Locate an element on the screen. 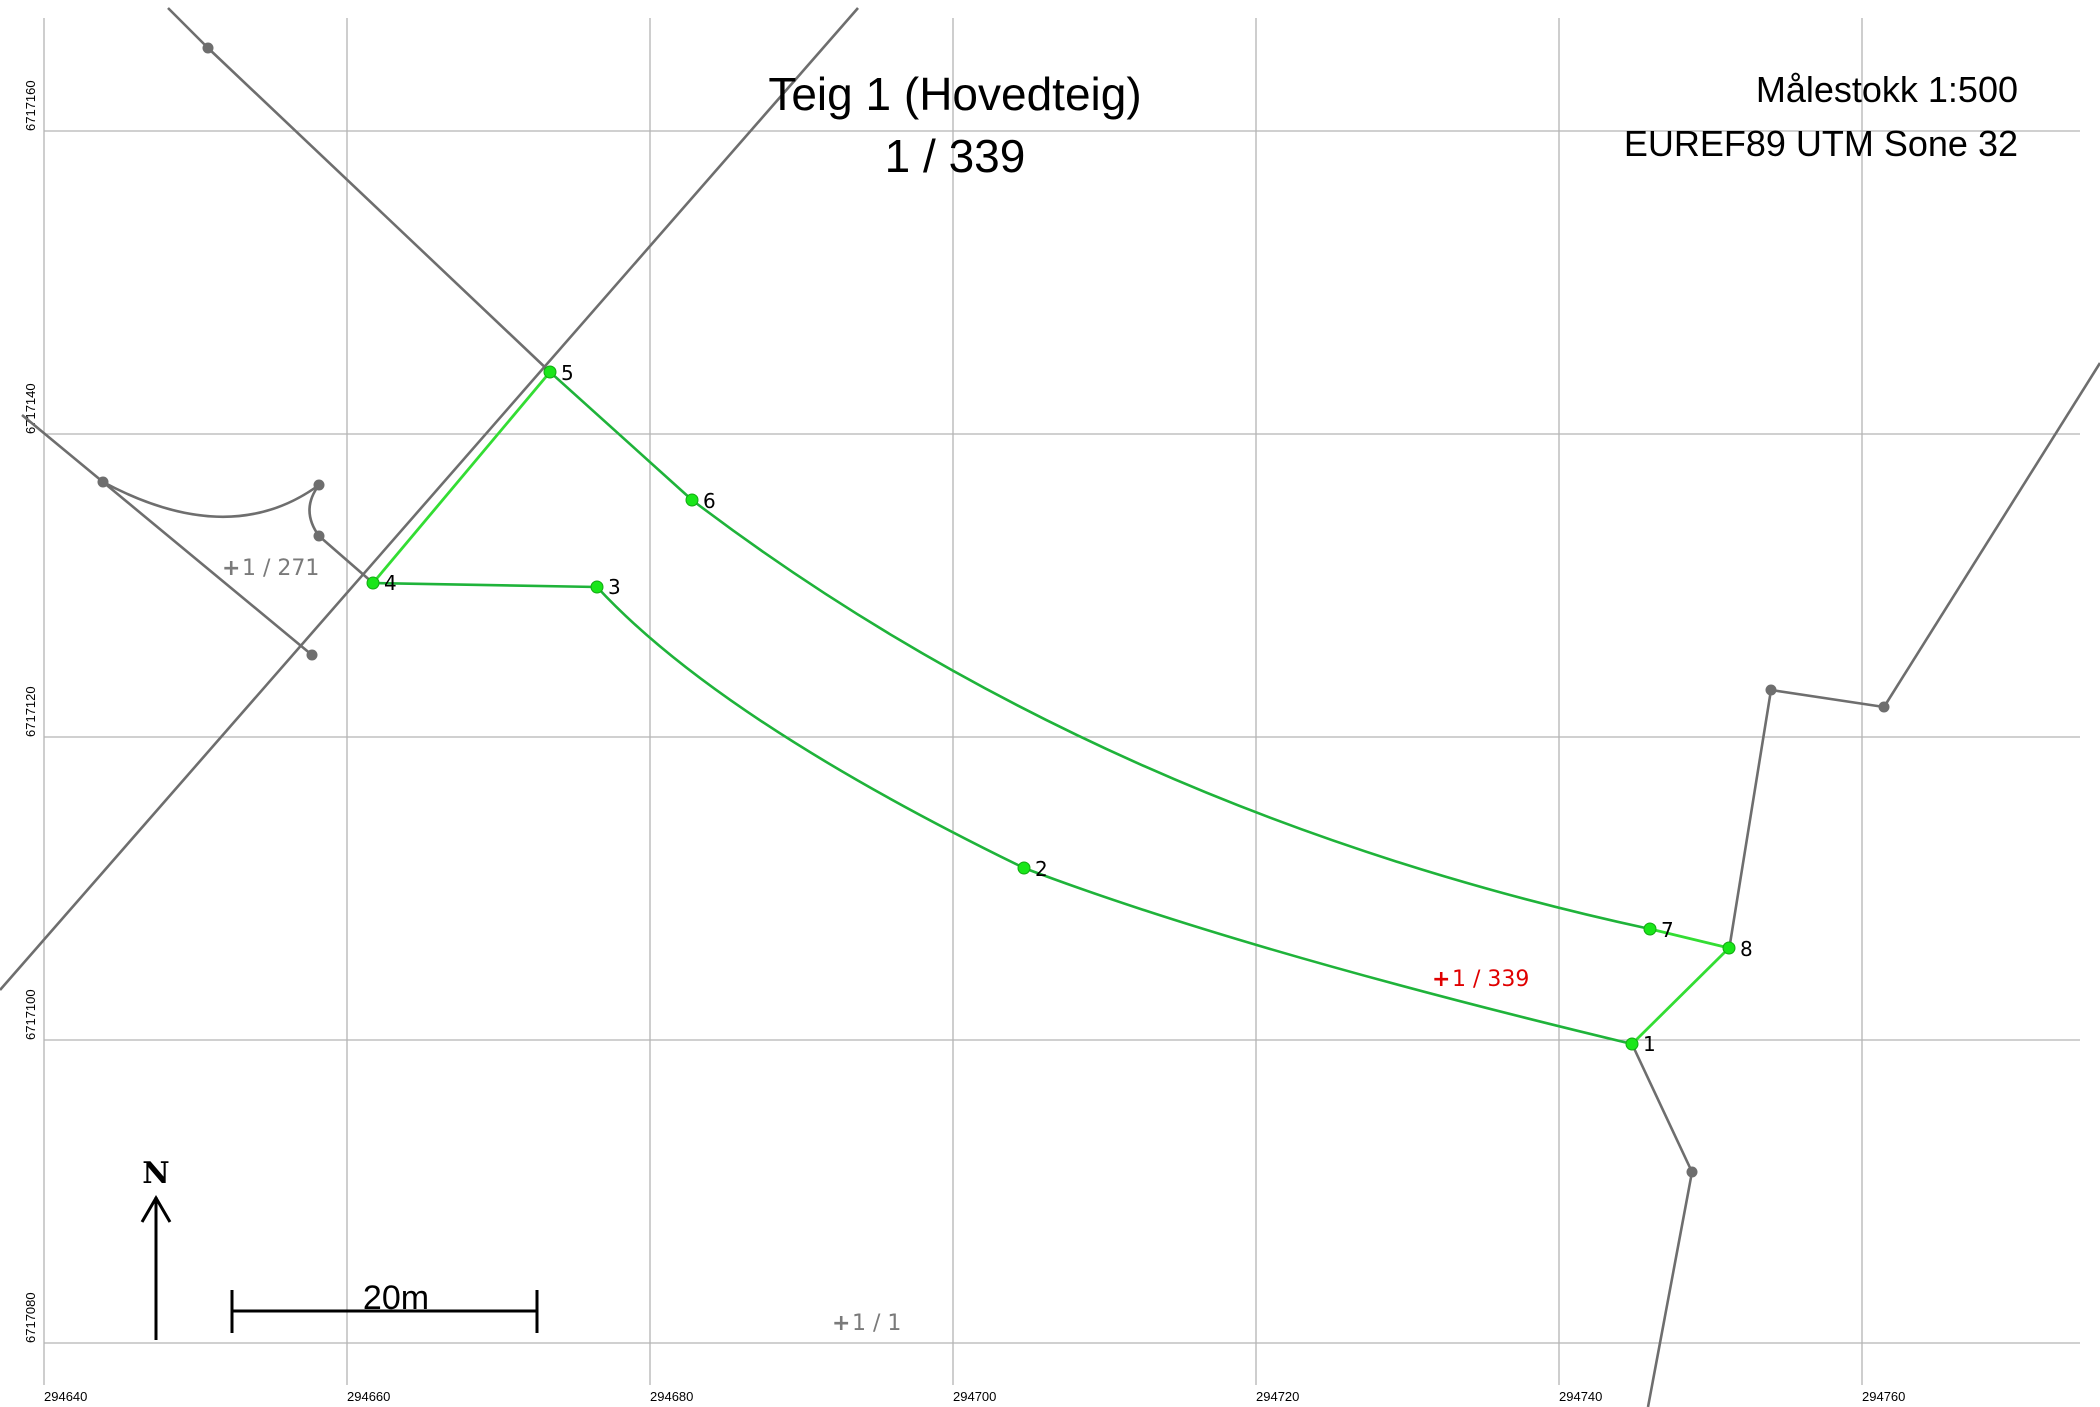  y-tick-label: 6717160 is located at coordinates (30, 105).